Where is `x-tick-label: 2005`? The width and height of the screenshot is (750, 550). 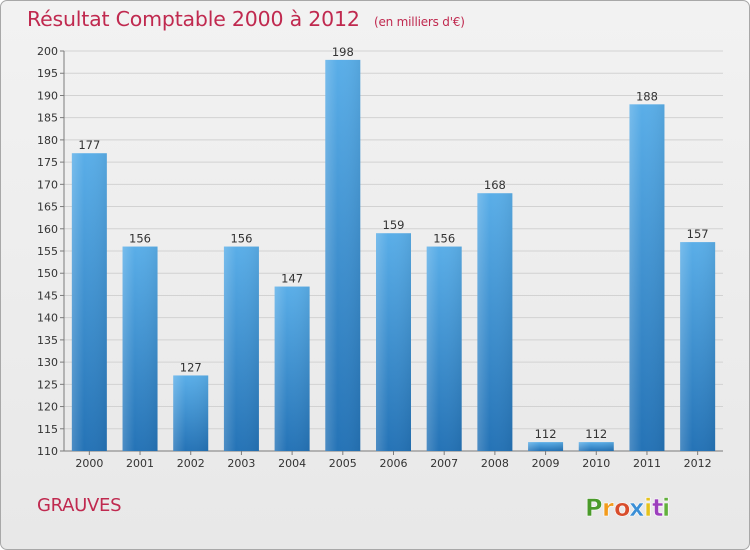
x-tick-label: 2005 is located at coordinates (343, 463).